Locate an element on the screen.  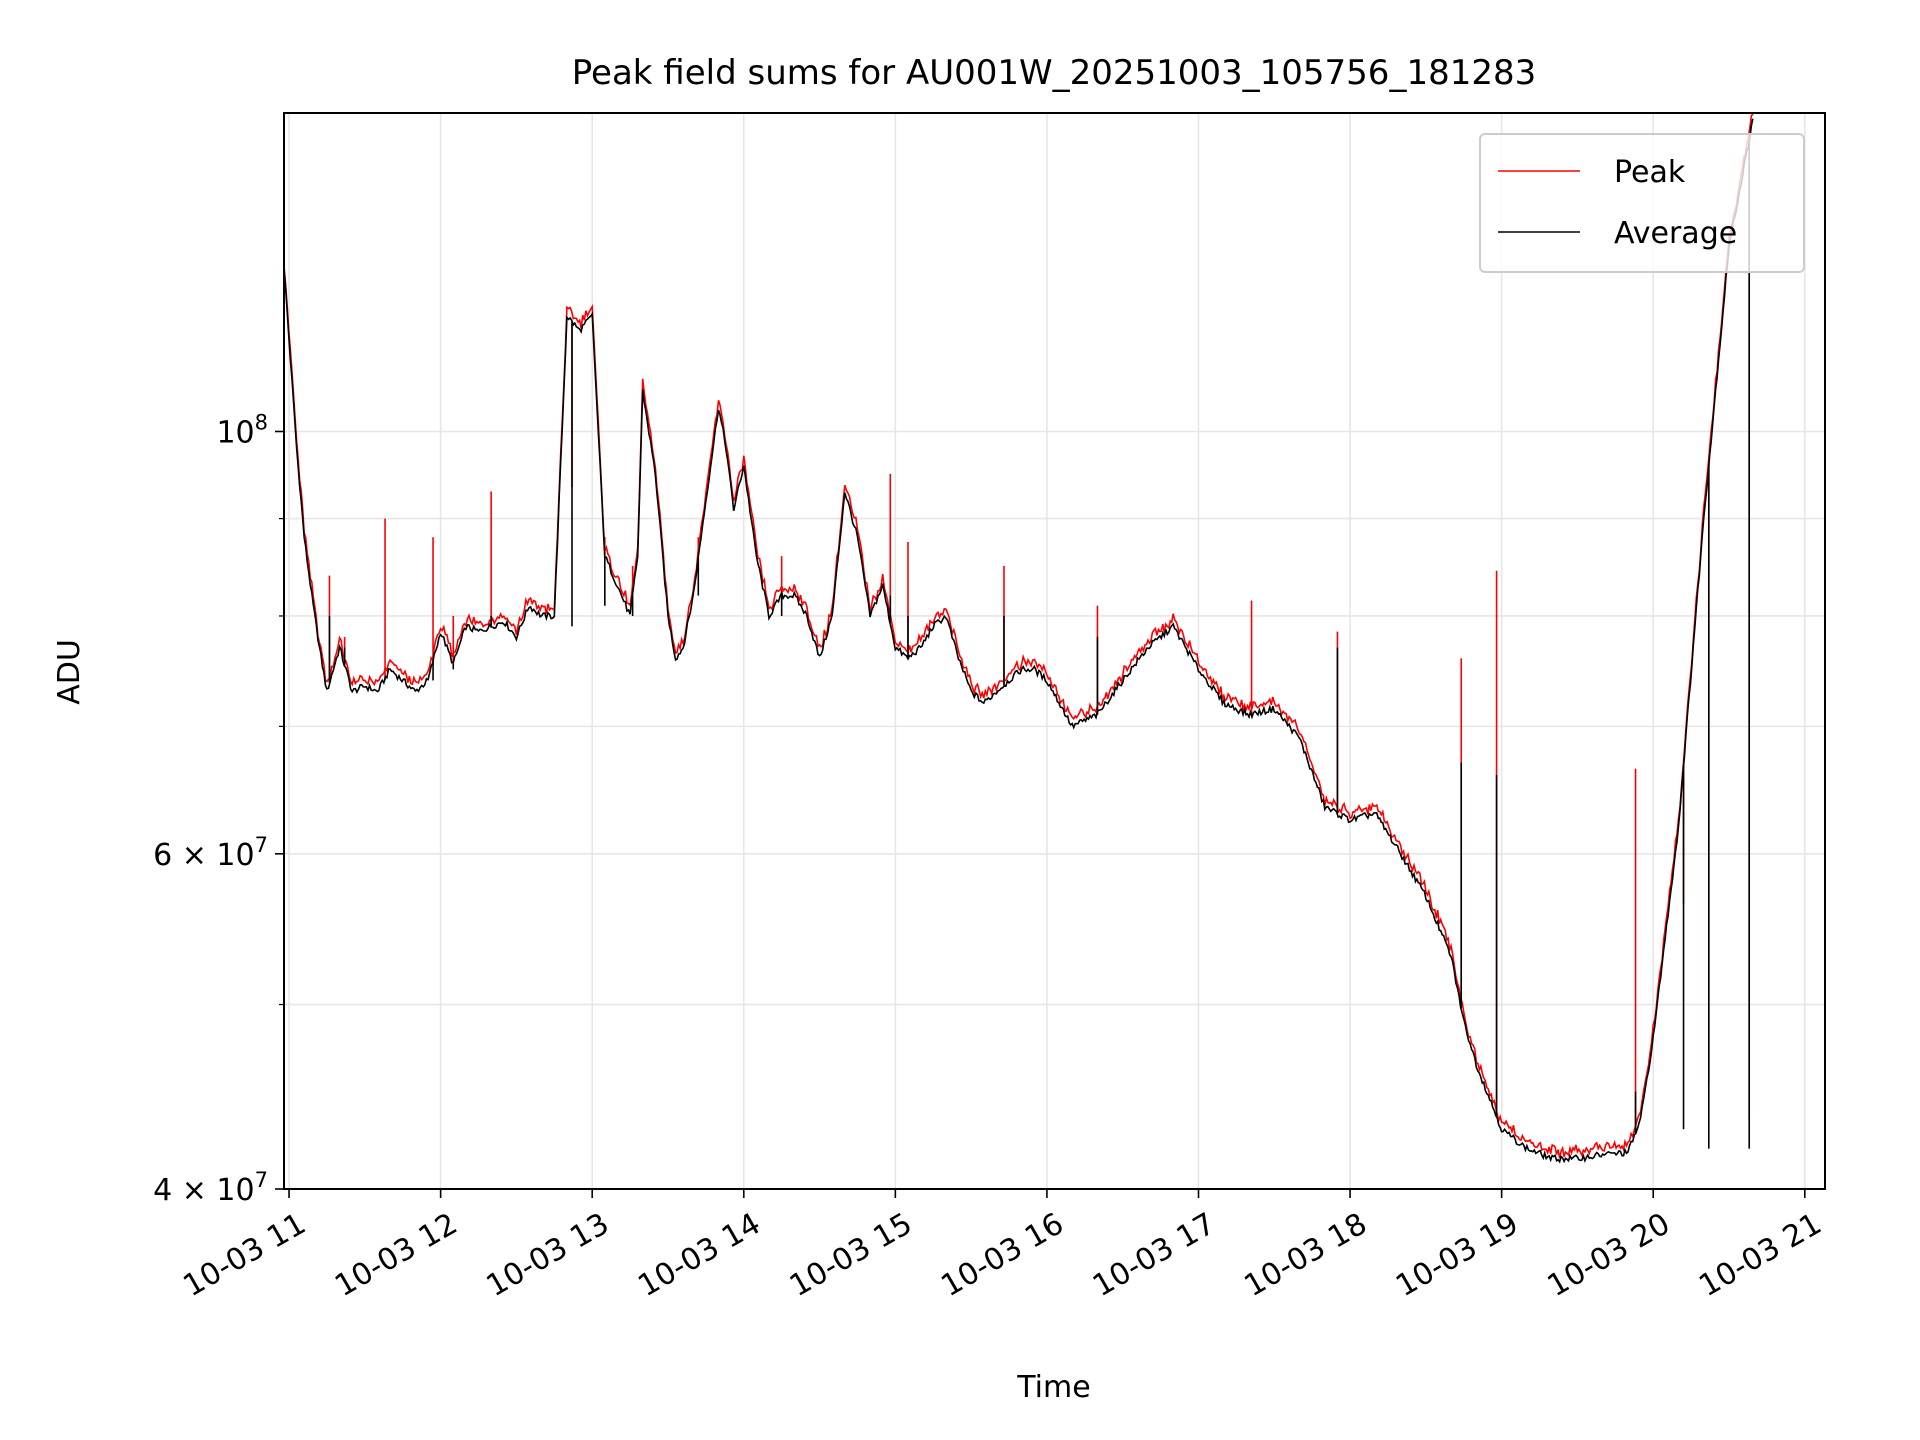
x-tick-label: 10-03 12 is located at coordinates (396, 1255).